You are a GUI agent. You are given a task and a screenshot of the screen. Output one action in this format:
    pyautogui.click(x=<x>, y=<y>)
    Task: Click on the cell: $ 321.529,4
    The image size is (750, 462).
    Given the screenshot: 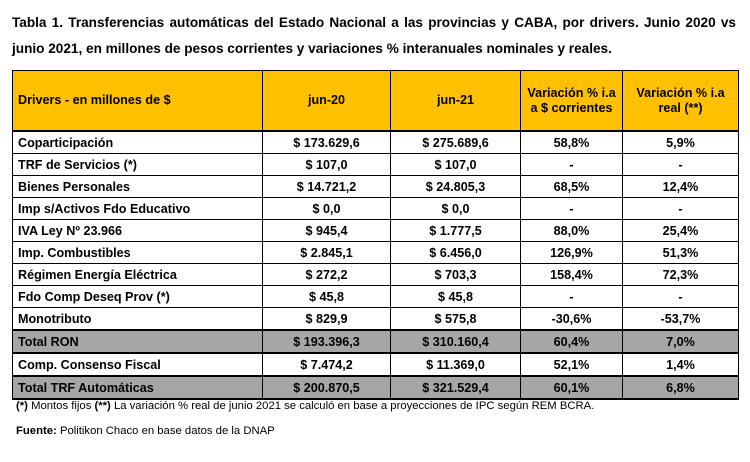 What is the action you would take?
    pyautogui.click(x=455, y=387)
    